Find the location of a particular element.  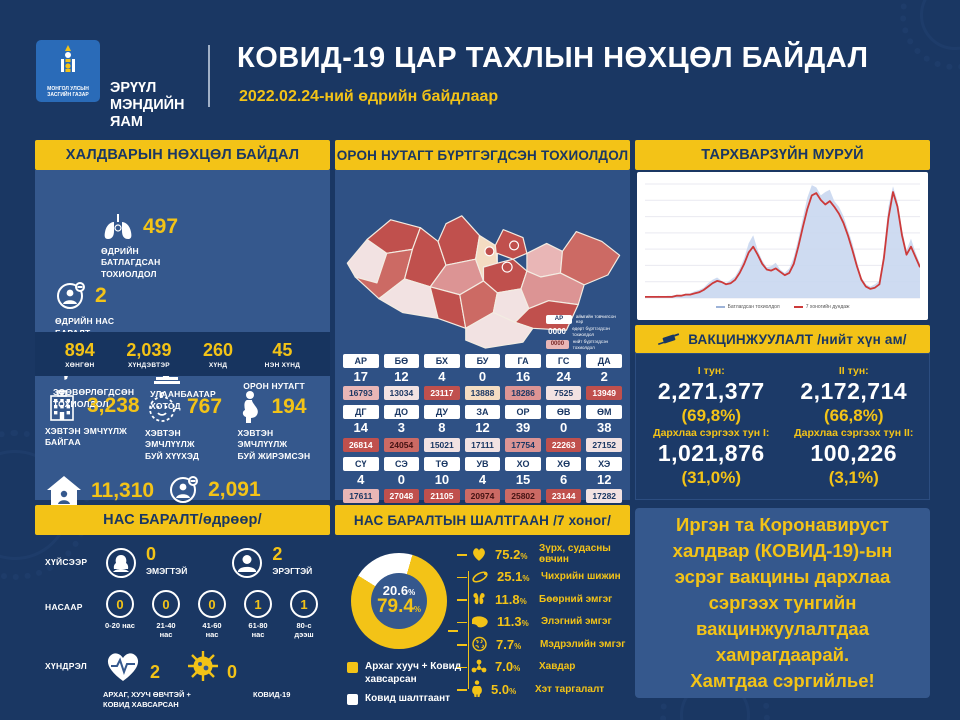

province-daily-count: 0 is located at coordinates (401, 479).